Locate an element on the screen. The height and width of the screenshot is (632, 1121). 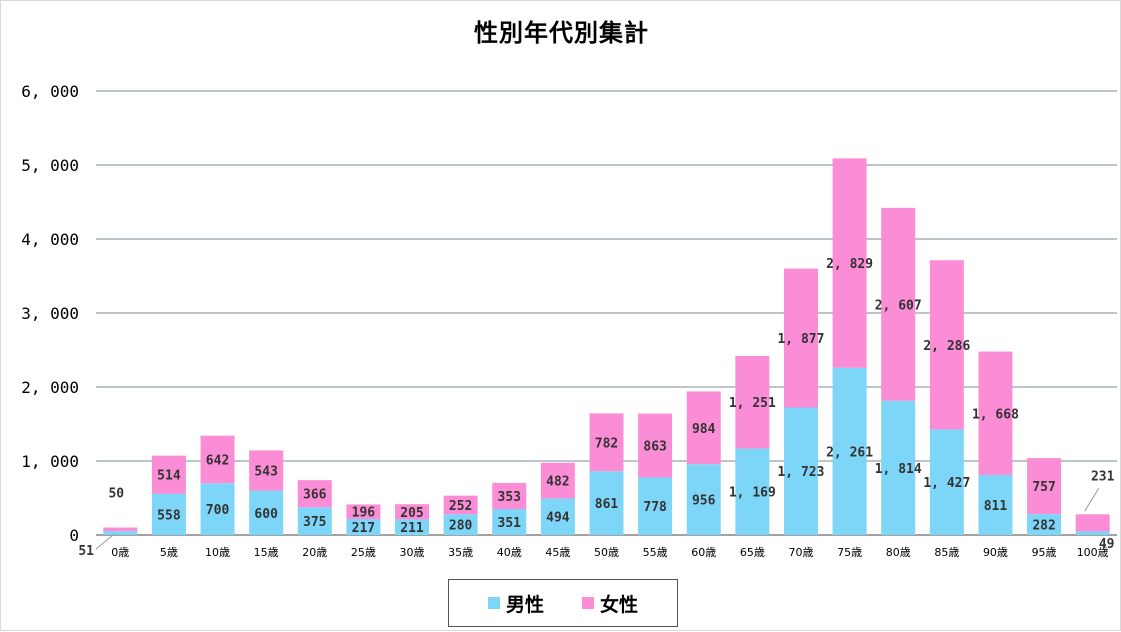
data-label-female: 1, 877 is located at coordinates (800, 339).